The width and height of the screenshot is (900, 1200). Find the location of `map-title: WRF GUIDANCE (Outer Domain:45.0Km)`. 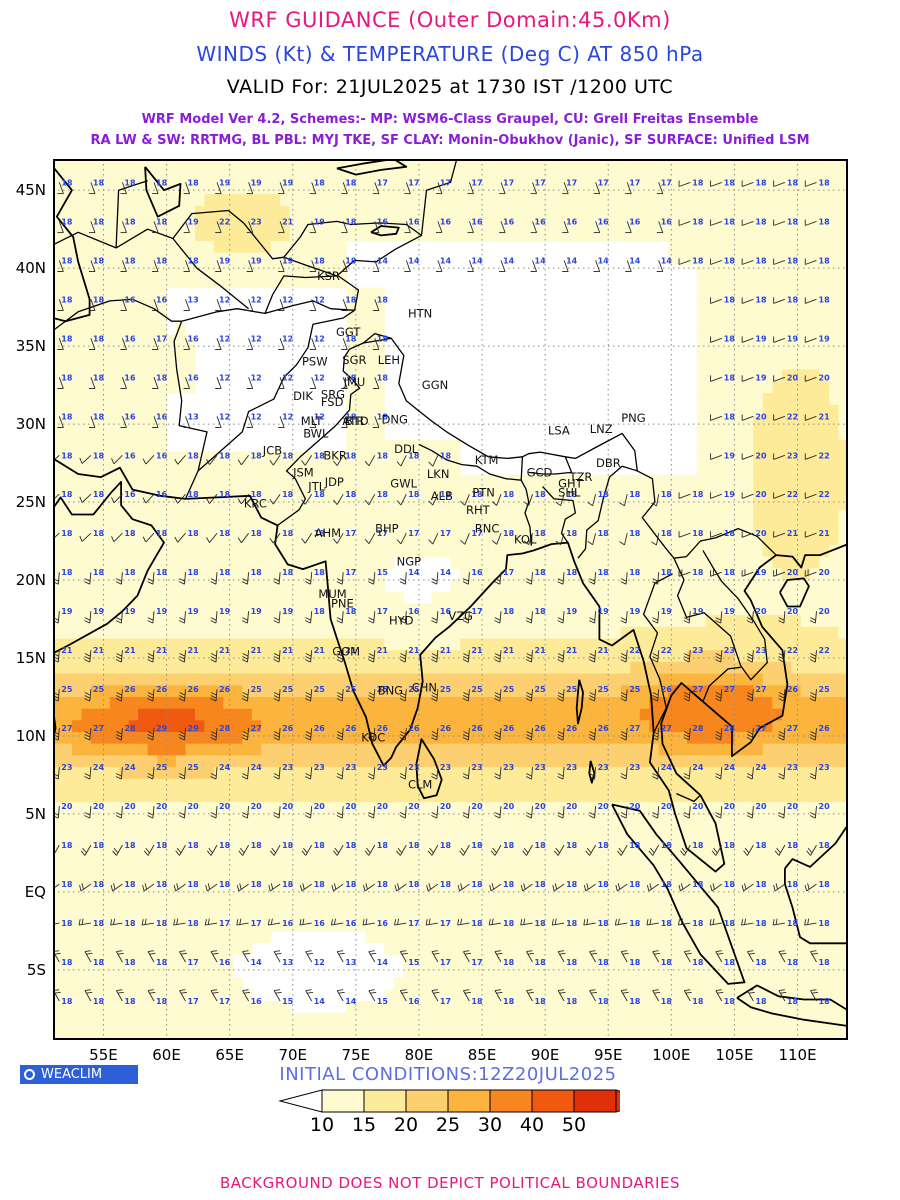

map-title: WRF GUIDANCE (Outer Domain:45.0Km) is located at coordinates (450, 20).